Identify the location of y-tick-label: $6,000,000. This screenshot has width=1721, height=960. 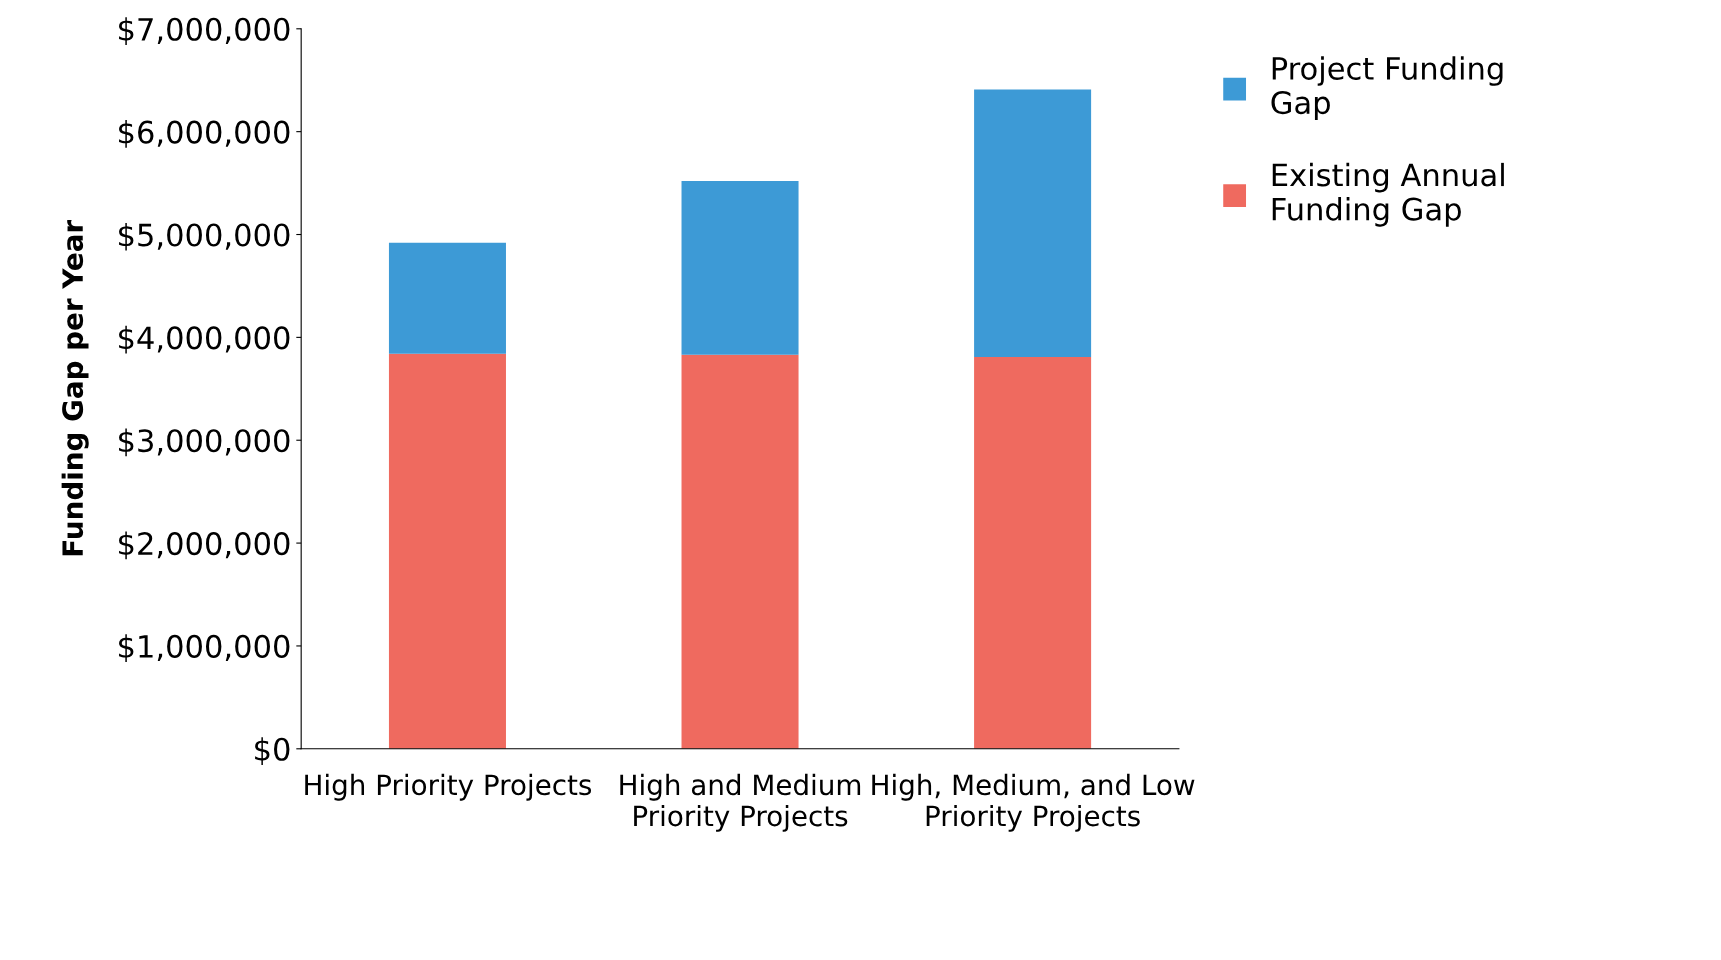
(204, 134).